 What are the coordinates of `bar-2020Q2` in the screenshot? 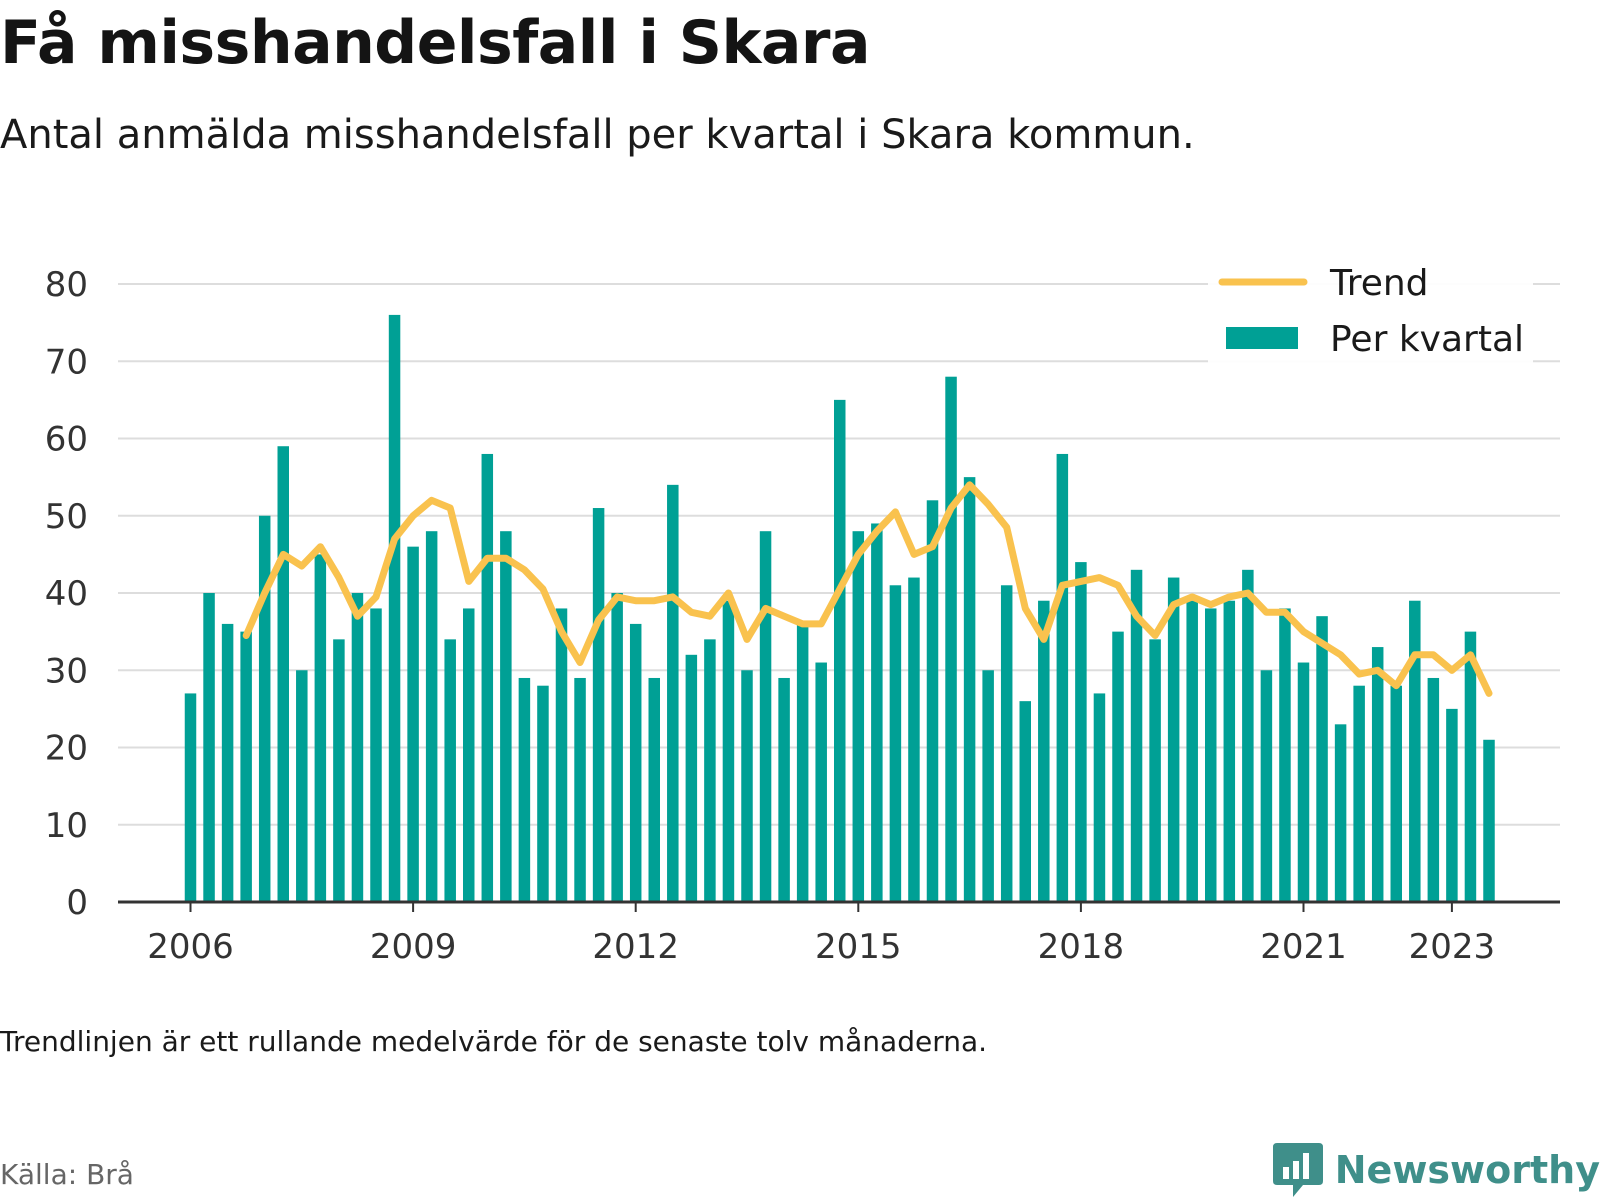 It's located at (1248, 735).